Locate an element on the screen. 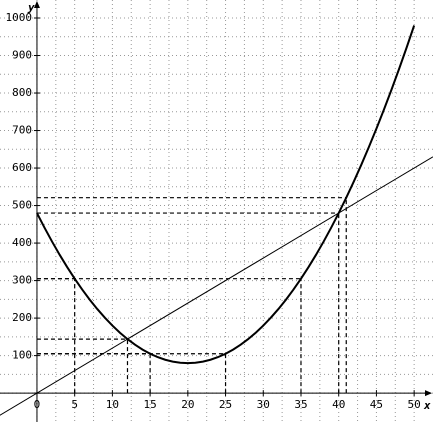  x-tick-label: 50 is located at coordinates (414, 404).